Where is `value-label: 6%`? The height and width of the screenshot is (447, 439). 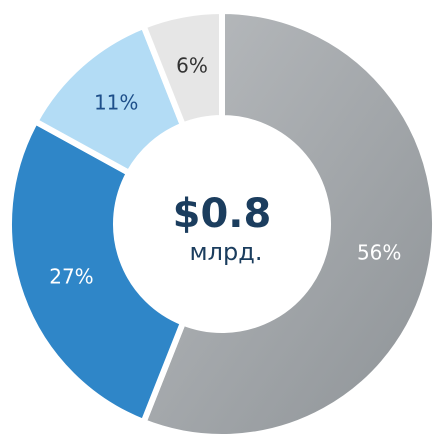
value-label: 6% is located at coordinates (192, 65).